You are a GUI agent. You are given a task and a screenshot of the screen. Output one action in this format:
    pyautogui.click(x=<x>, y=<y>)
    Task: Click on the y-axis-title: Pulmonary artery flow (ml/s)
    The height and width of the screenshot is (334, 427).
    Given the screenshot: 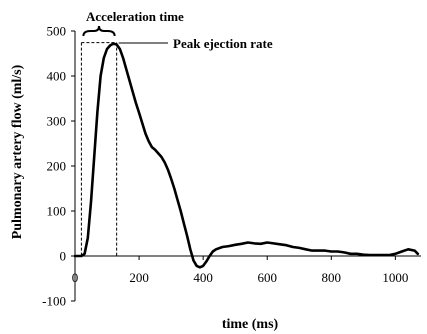 What is the action you would take?
    pyautogui.click(x=17, y=151)
    